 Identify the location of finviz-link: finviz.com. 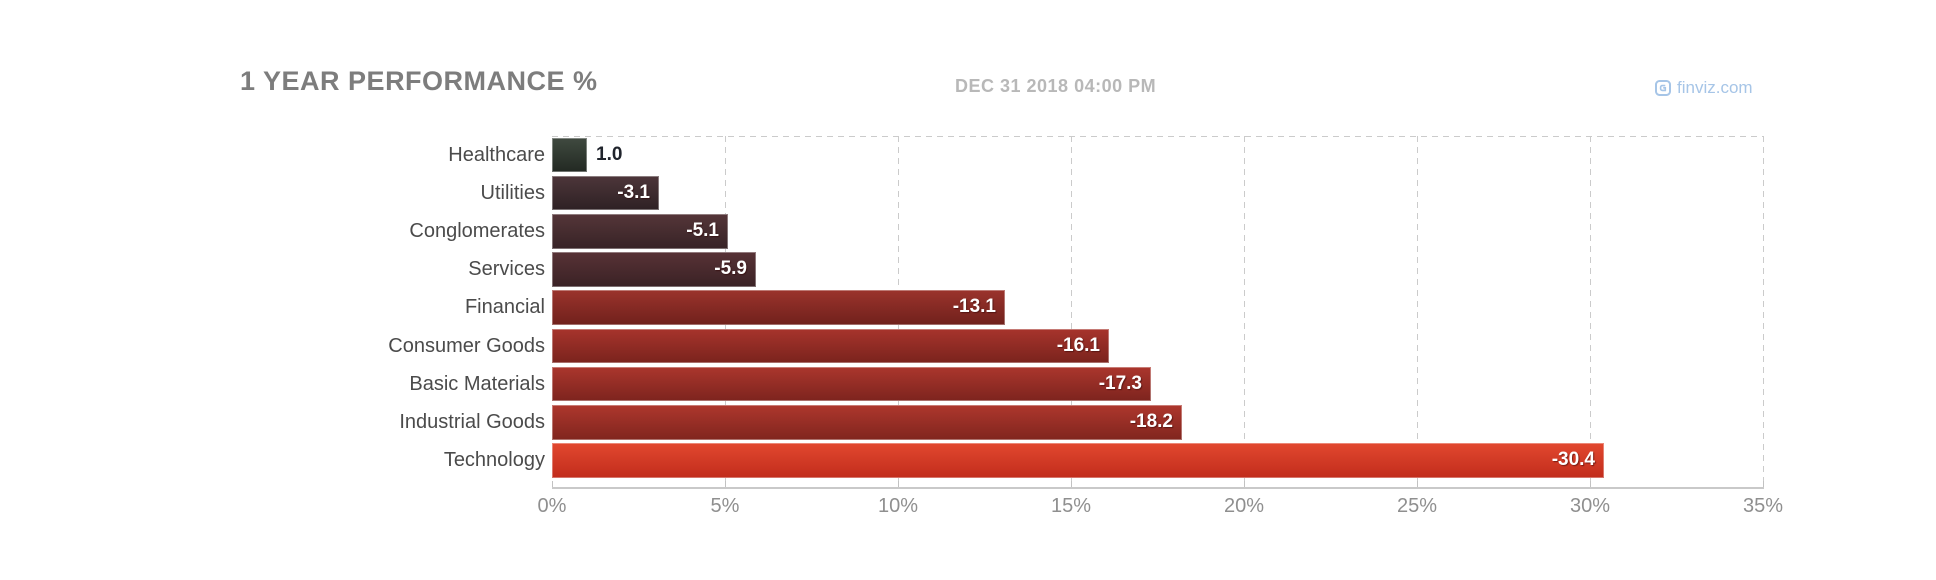
(1704, 88).